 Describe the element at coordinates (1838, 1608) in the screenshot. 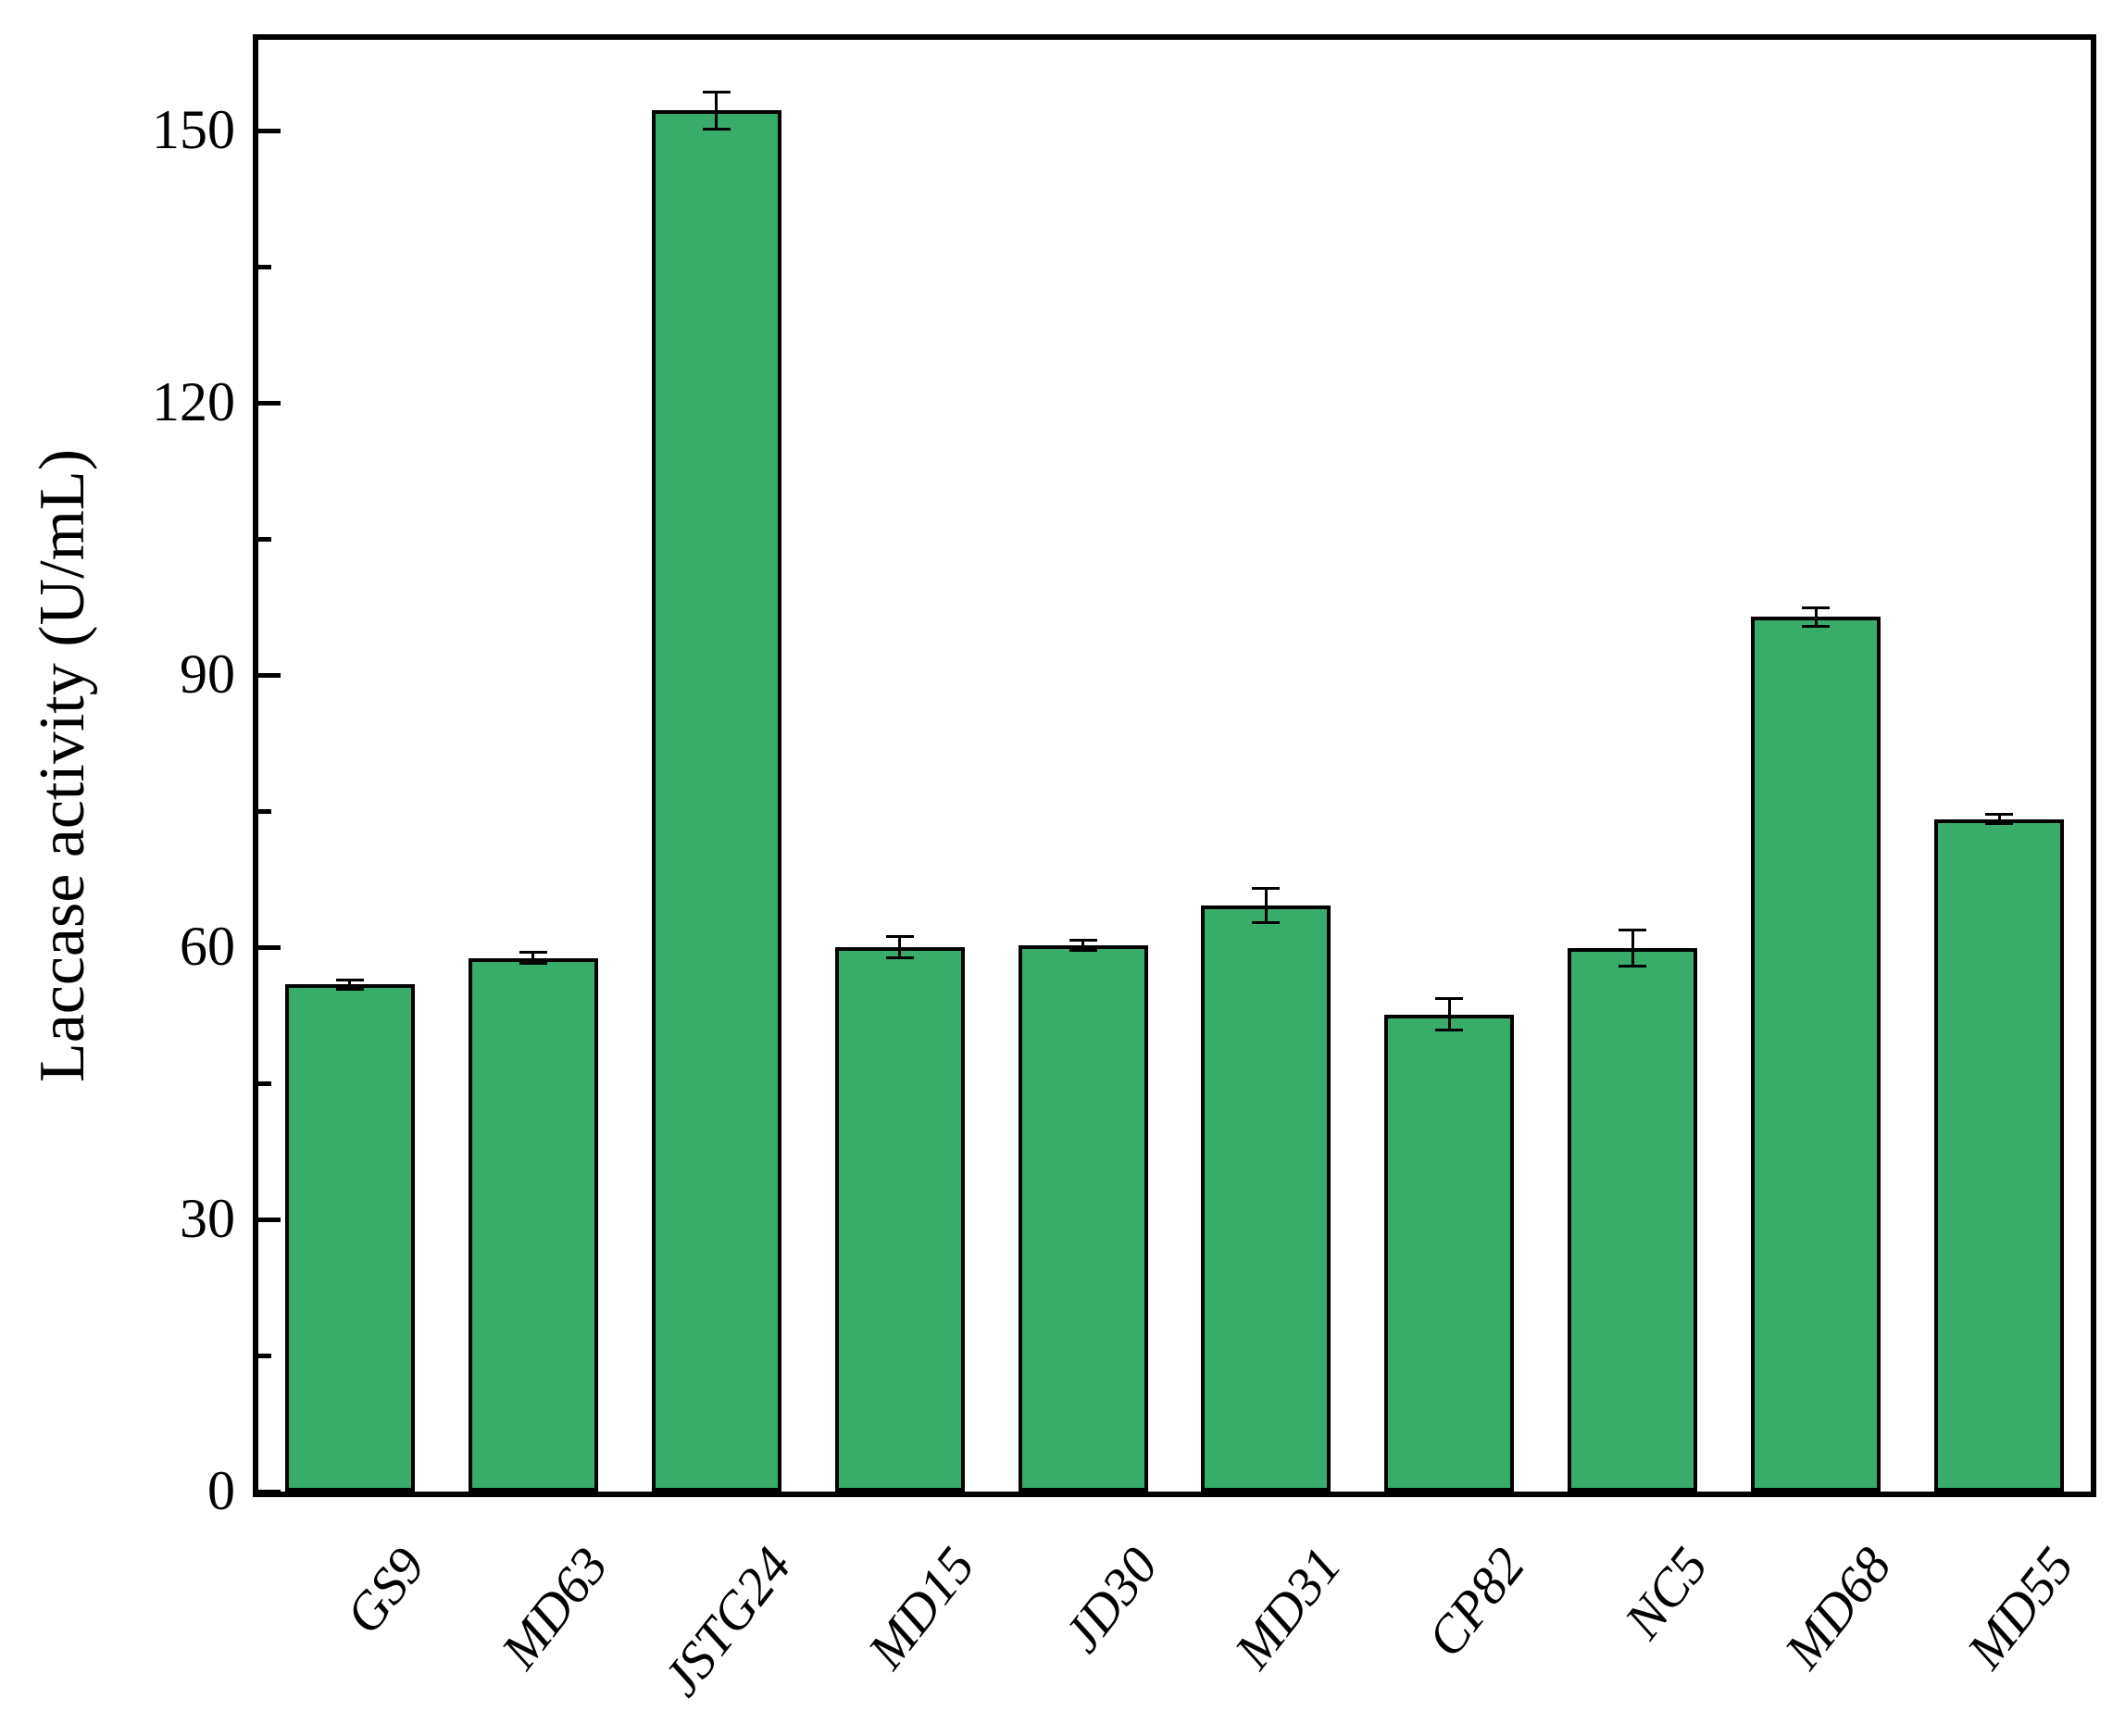

I see `x-category-label: MD68` at that location.